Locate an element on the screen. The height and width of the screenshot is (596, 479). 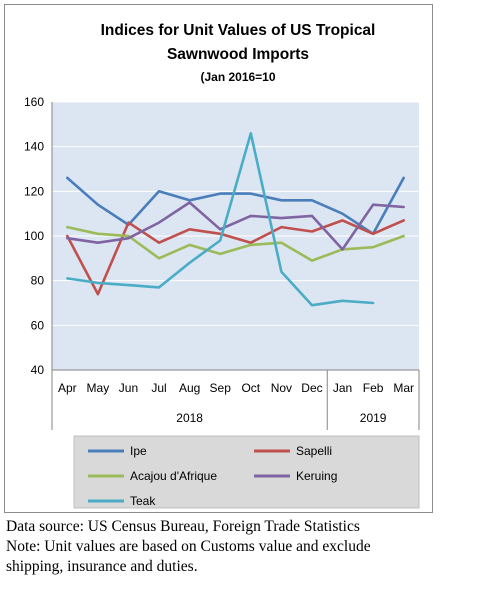
legend-label-teak: Teak is located at coordinates (143, 501).